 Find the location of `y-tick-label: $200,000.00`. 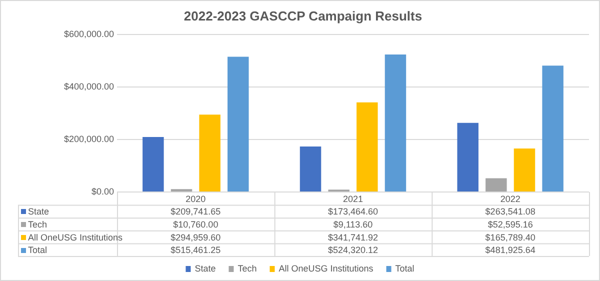

y-tick-label: $200,000.00 is located at coordinates (89, 139).